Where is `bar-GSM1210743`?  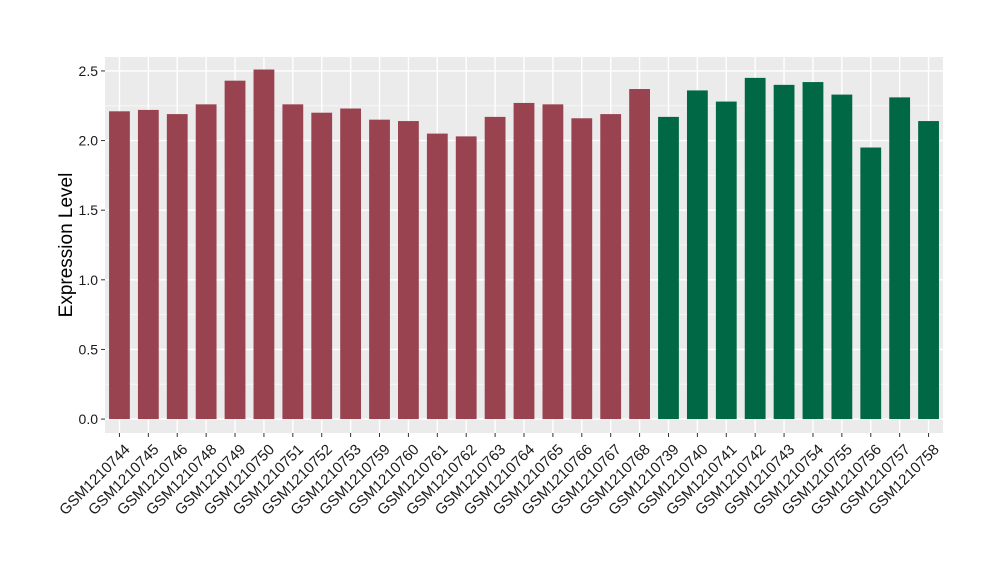 bar-GSM1210743 is located at coordinates (784, 252).